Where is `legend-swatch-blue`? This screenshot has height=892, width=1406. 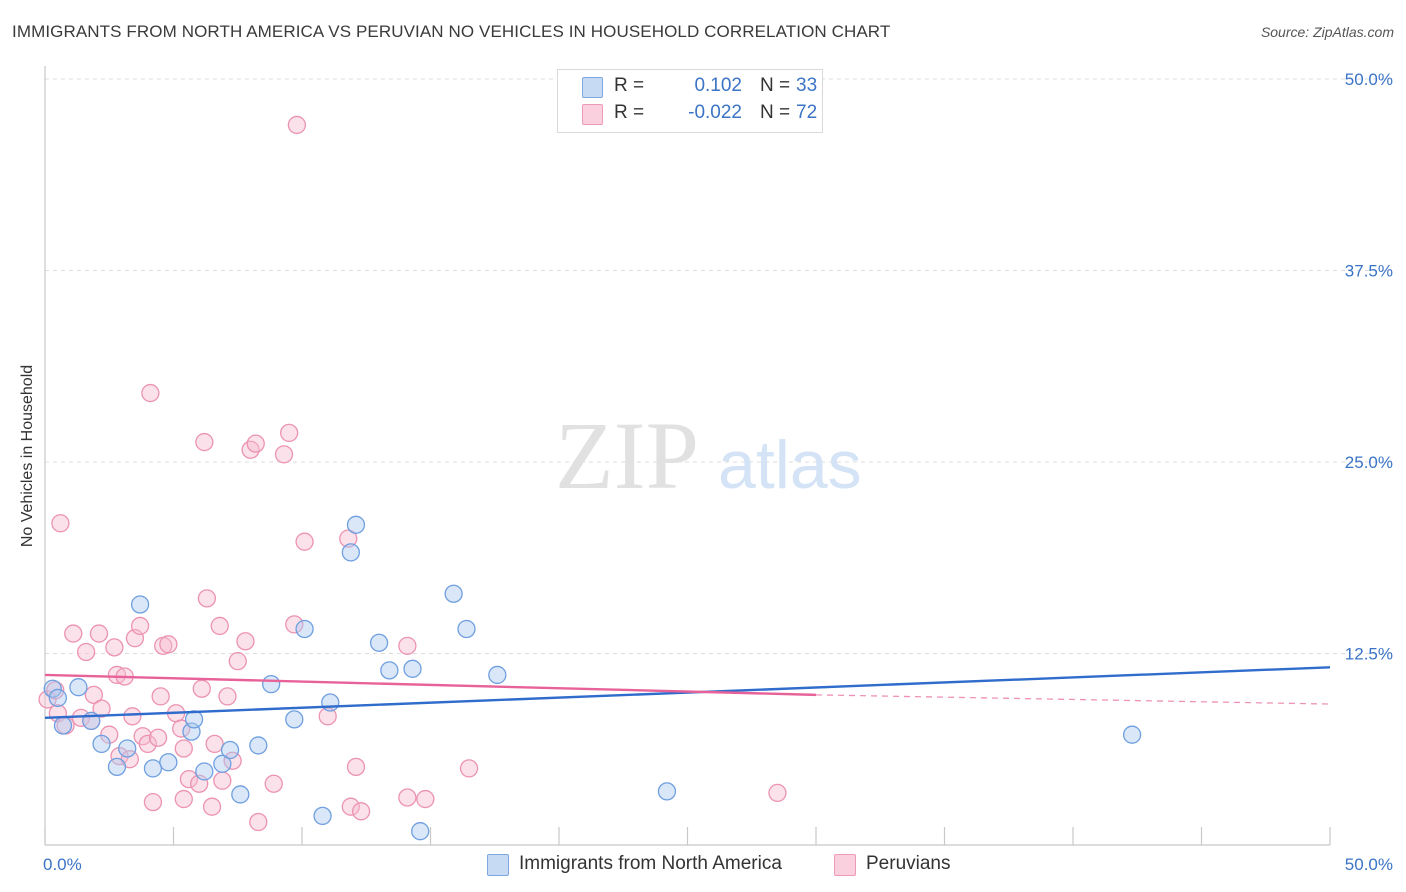
legend-swatch-blue is located at coordinates (592, 87).